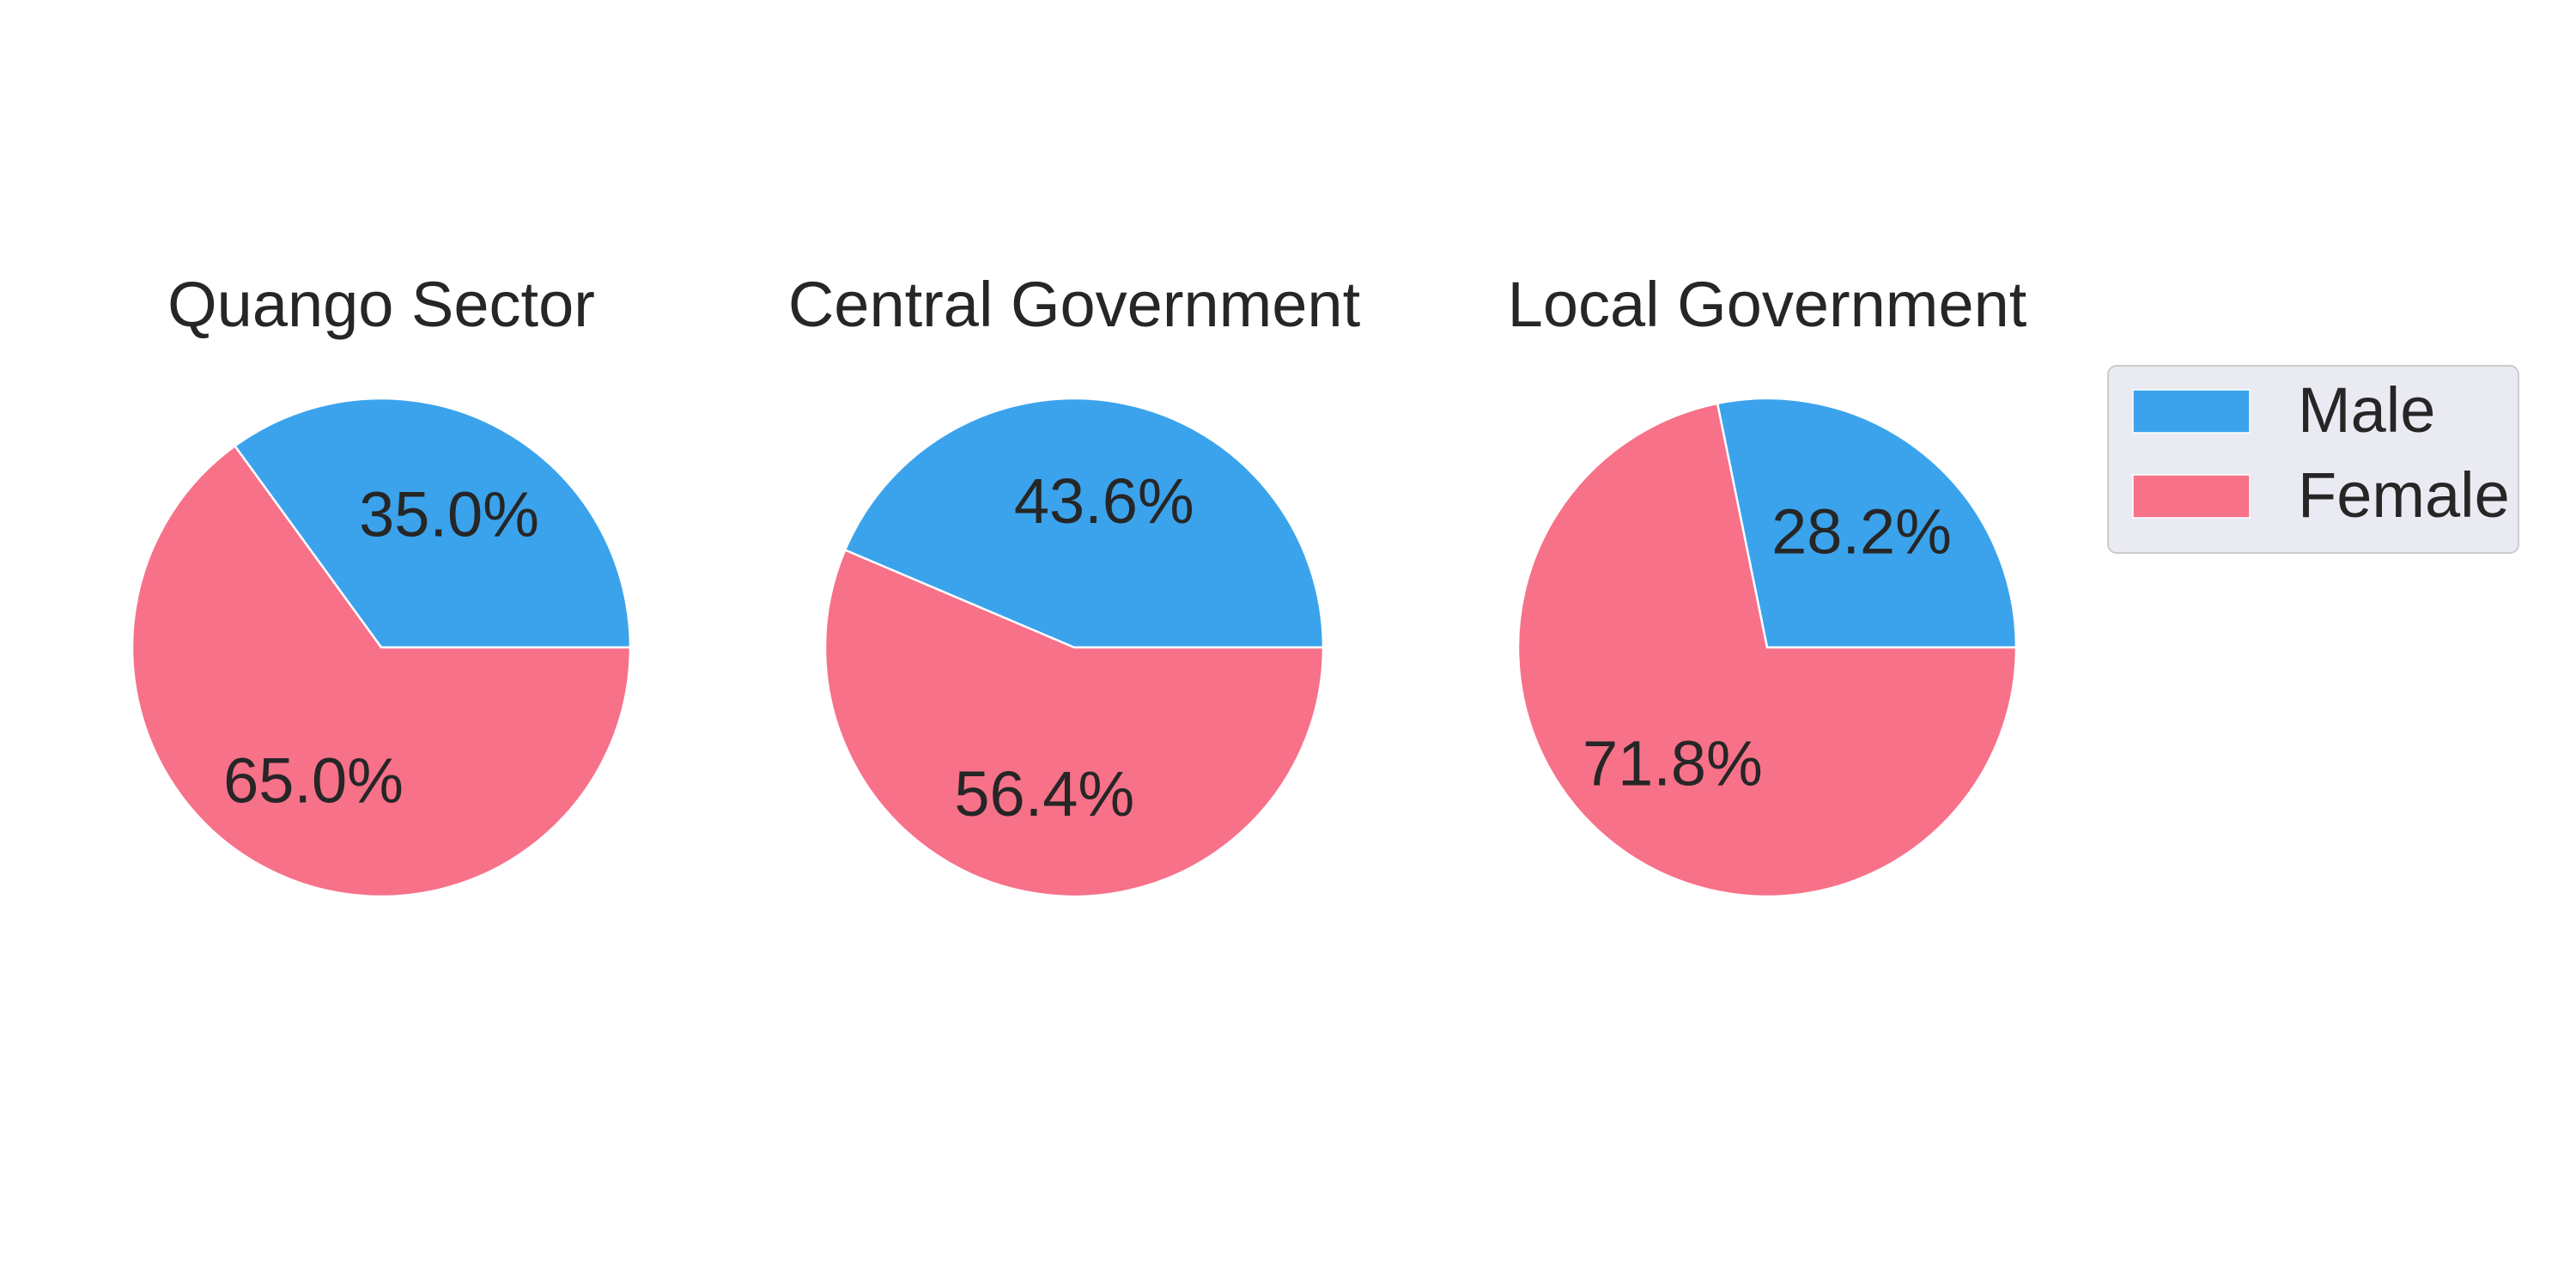 The height and width of the screenshot is (1288, 2576). I want to click on legend: Male Female, so click(2313, 459).